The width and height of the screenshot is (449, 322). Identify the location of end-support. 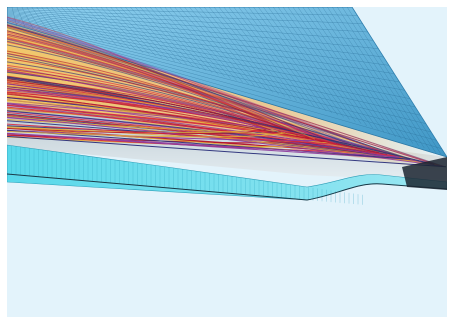
(424, 173).